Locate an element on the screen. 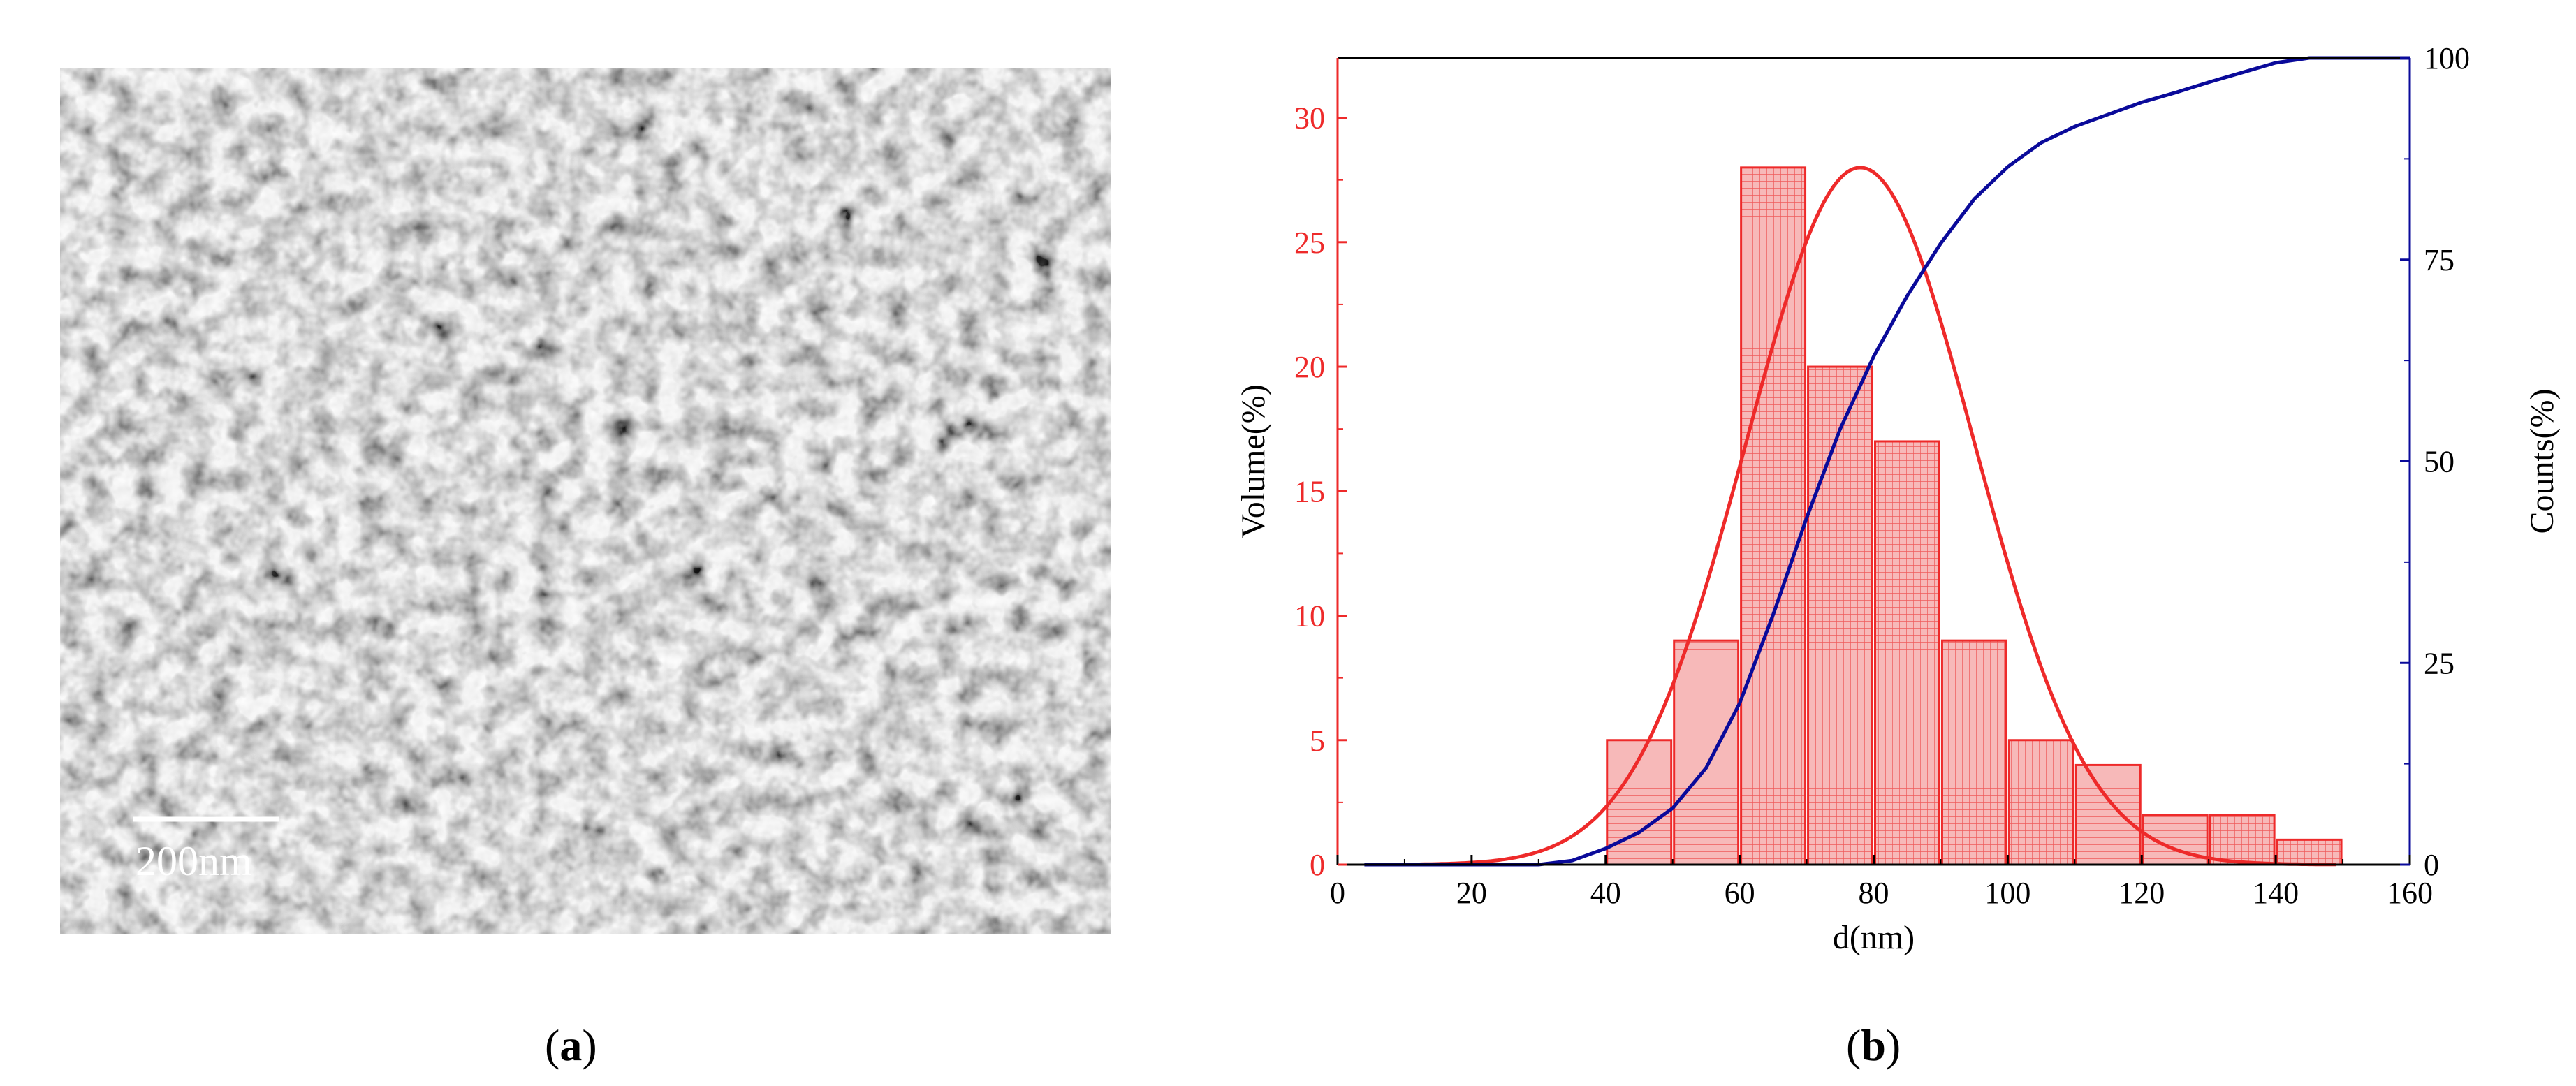  y2-axis-title: Counts(%) is located at coordinates (2542, 461).